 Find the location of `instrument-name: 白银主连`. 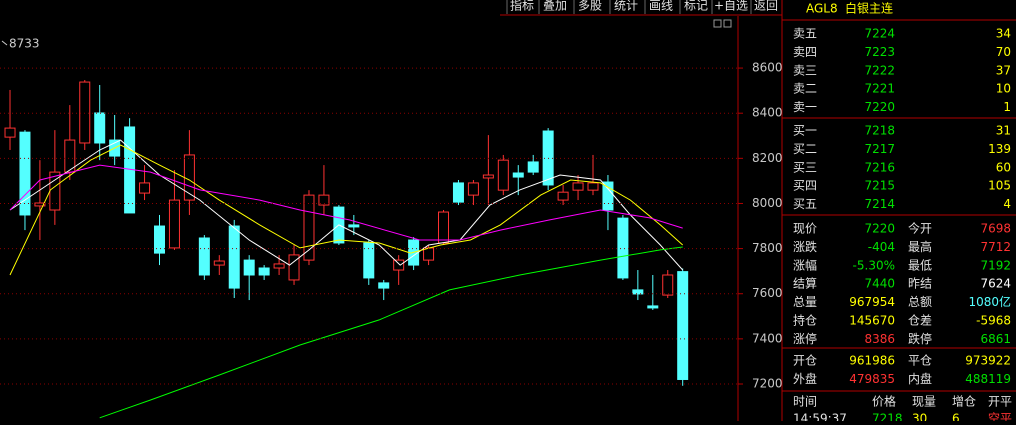

instrument-name: 白银主连 is located at coordinates (869, 8).